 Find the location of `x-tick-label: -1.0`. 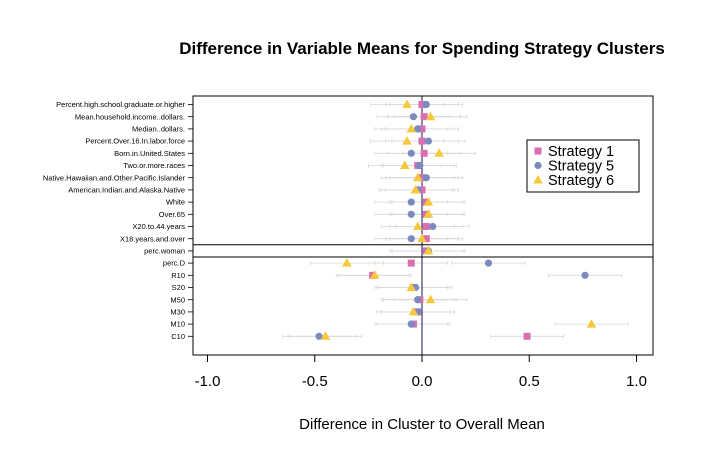

x-tick-label: -1.0 is located at coordinates (208, 381).